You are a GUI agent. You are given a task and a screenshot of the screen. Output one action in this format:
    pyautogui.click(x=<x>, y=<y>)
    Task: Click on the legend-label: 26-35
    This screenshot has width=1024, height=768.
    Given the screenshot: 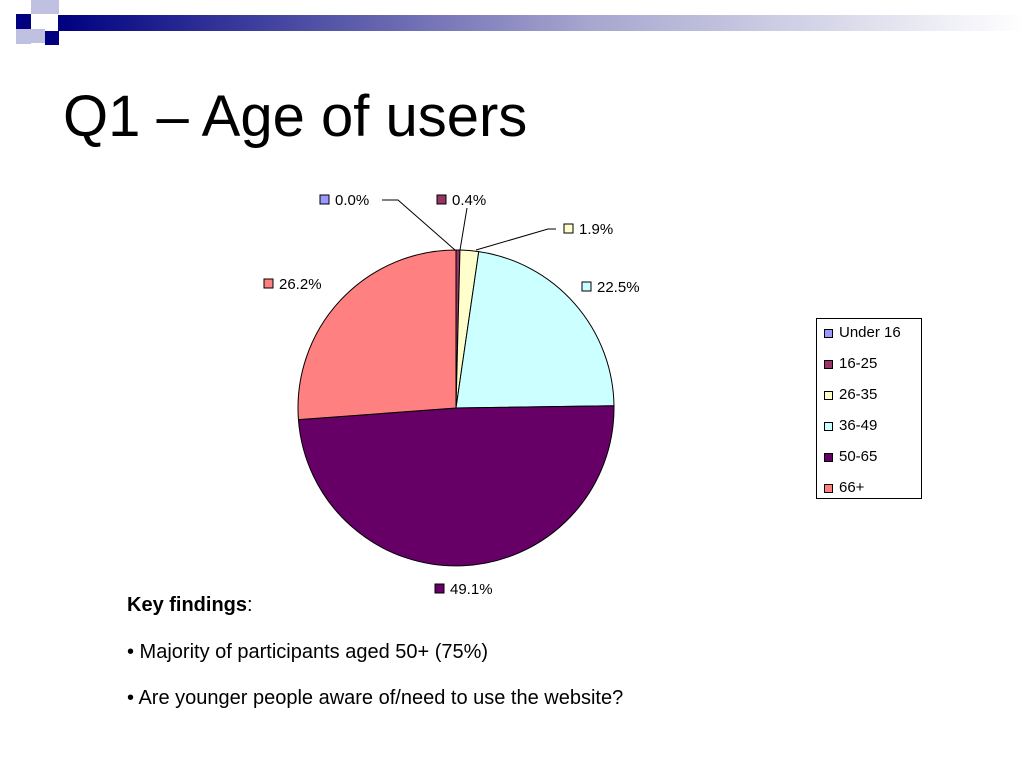 What is the action you would take?
    pyautogui.click(x=858, y=394)
    